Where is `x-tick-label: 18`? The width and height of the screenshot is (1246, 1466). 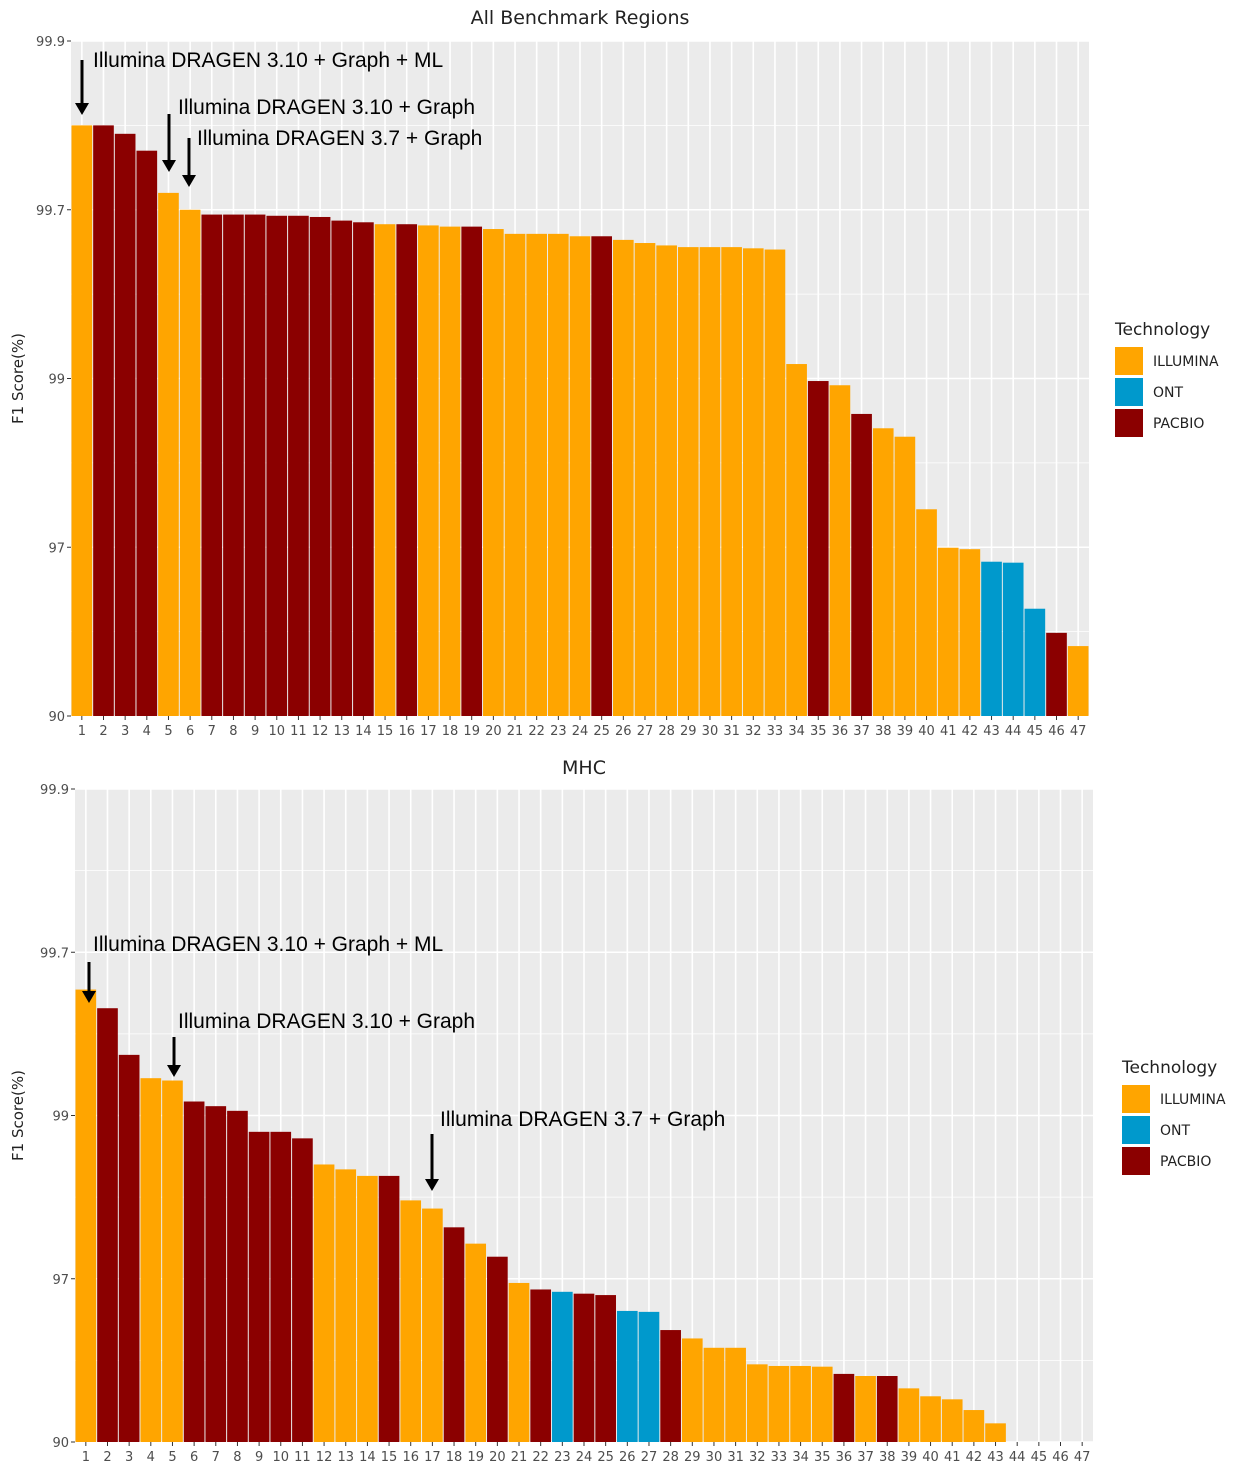 x-tick-label: 18 is located at coordinates (454, 1457).